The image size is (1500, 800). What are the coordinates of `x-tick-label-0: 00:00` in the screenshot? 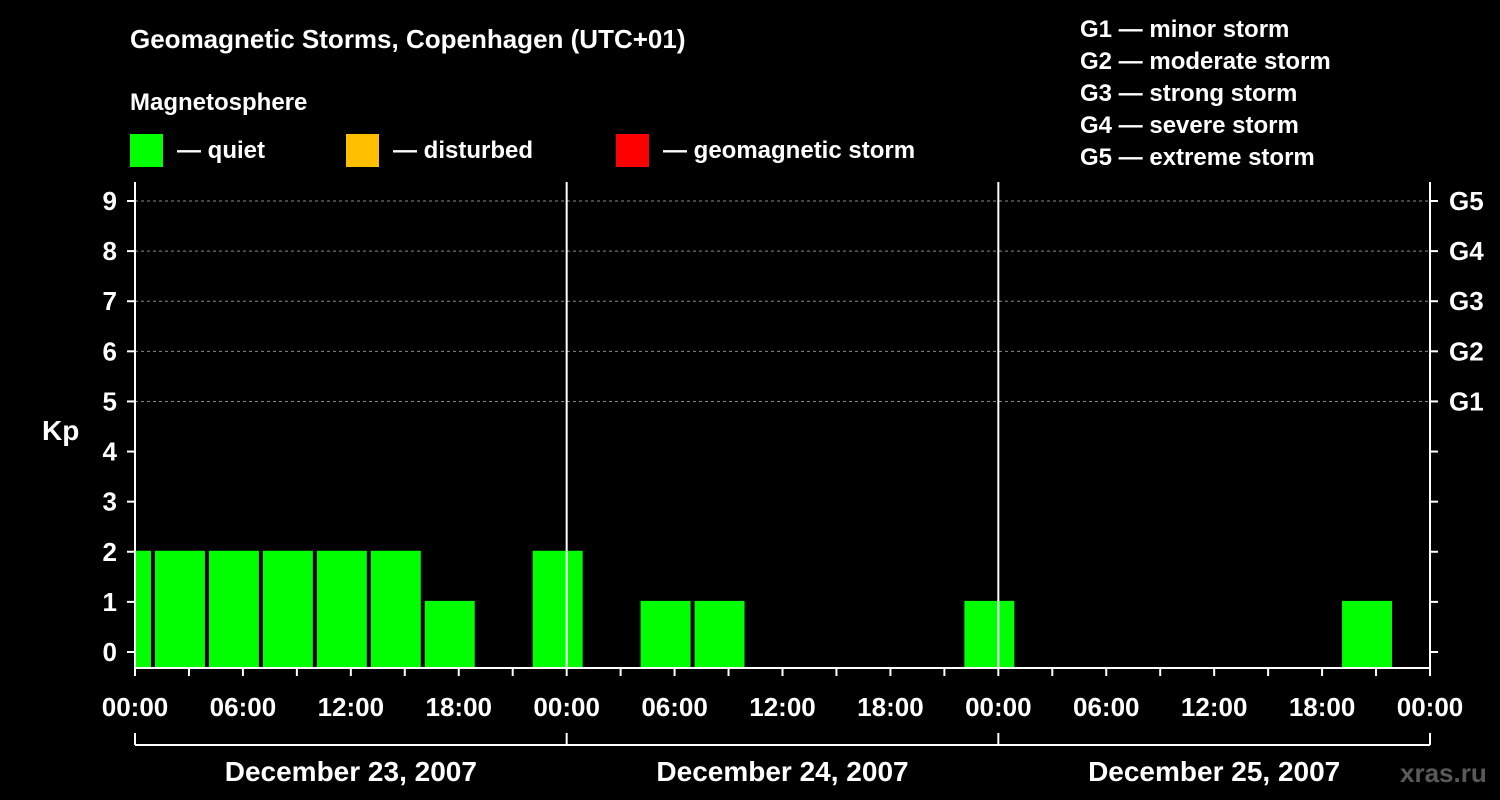 It's located at (135, 707).